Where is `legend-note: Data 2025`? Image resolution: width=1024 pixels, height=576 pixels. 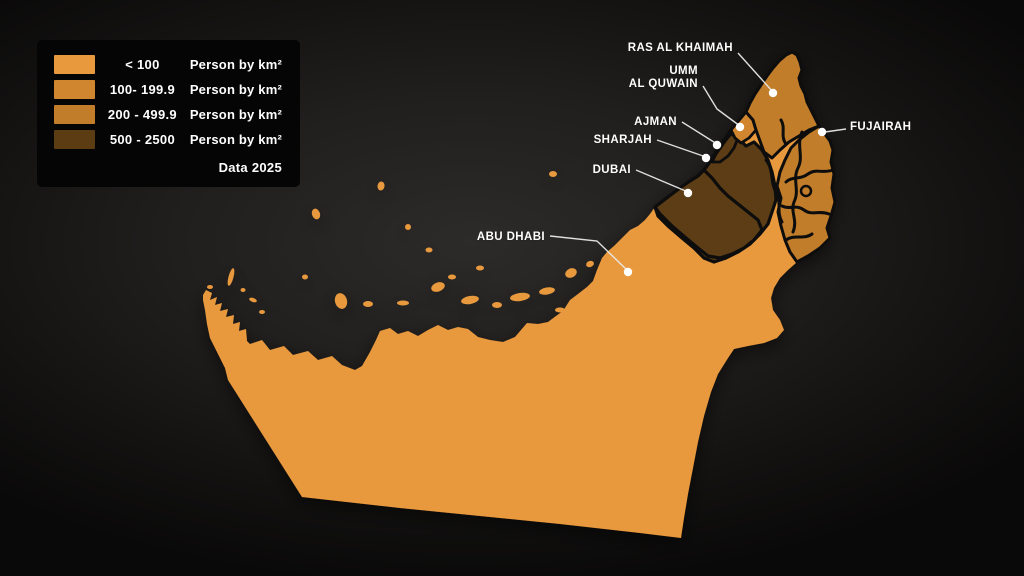
legend-note: Data 2025 is located at coordinates (250, 167).